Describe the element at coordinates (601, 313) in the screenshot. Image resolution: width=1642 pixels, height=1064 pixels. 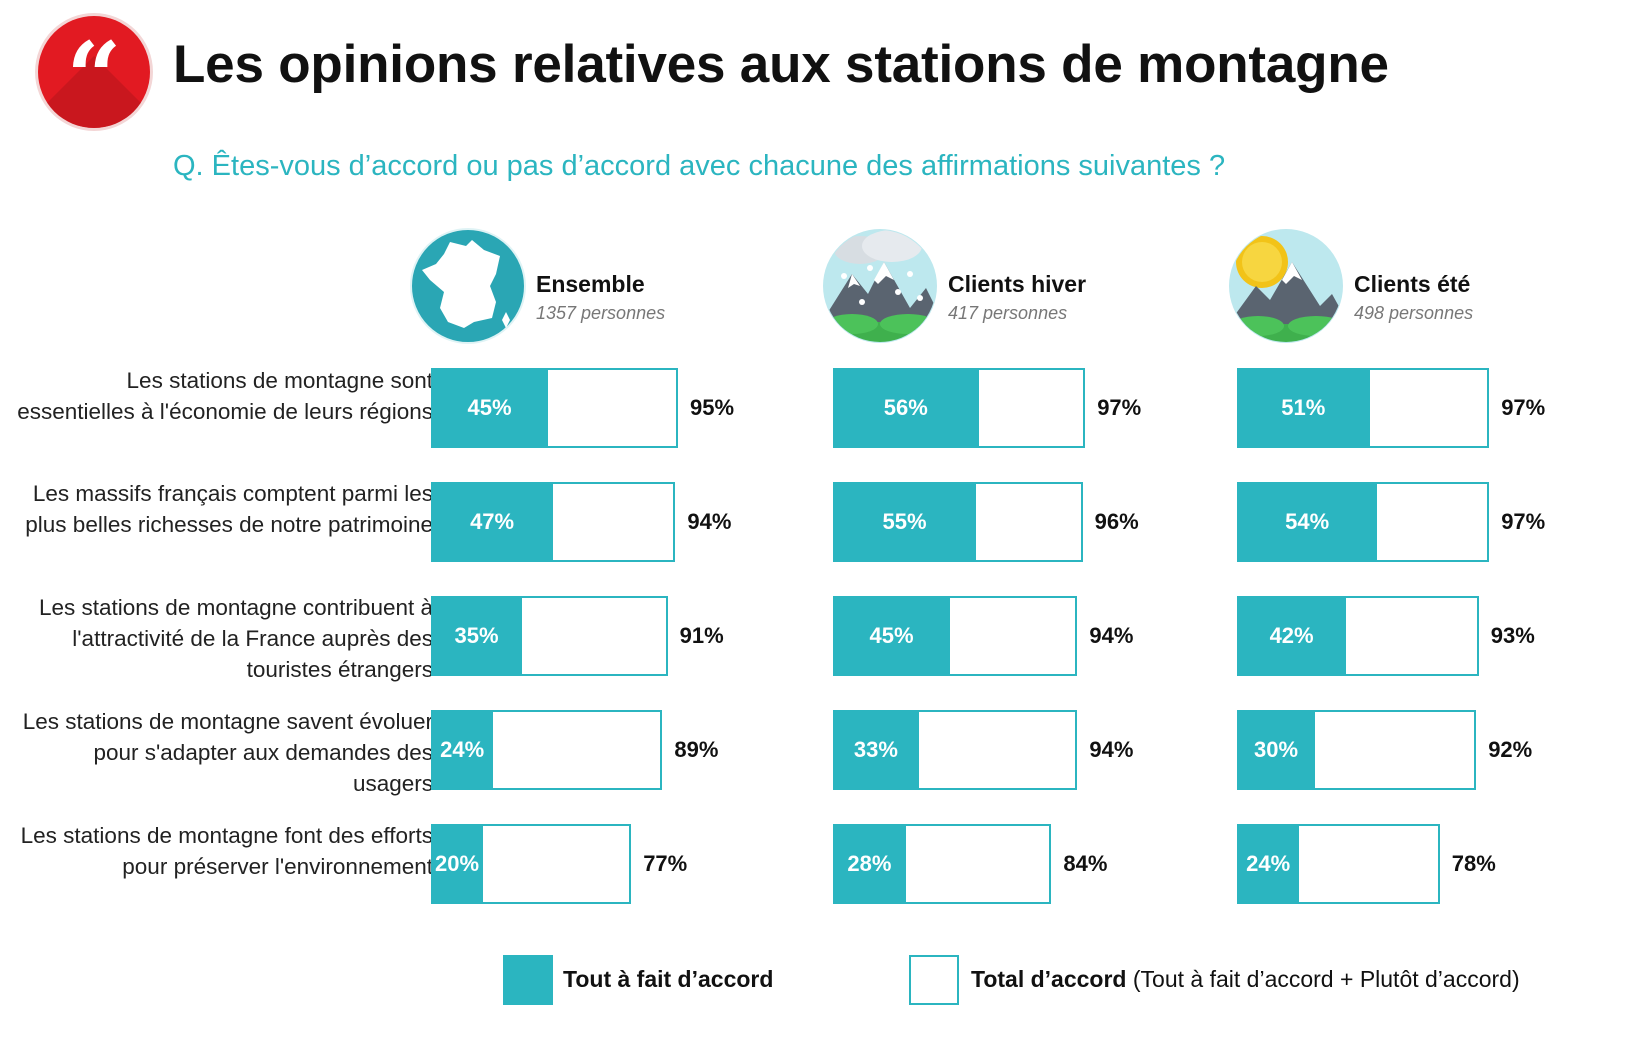
I see `group-sample: 1357 personnes` at that location.